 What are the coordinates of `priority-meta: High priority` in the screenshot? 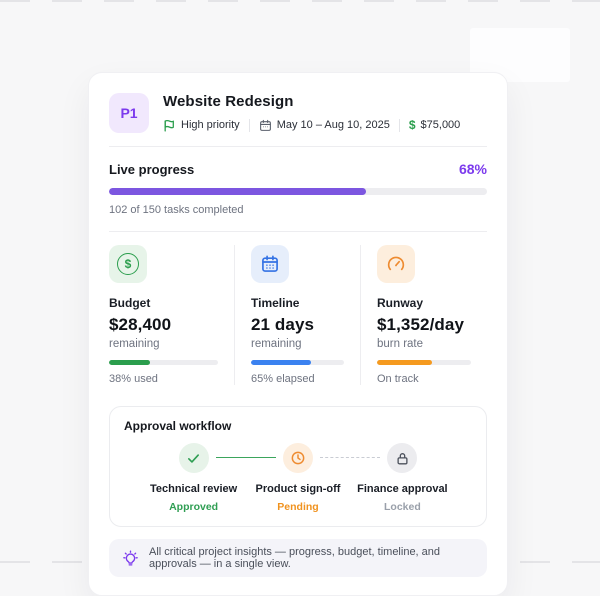 It's located at (201, 125).